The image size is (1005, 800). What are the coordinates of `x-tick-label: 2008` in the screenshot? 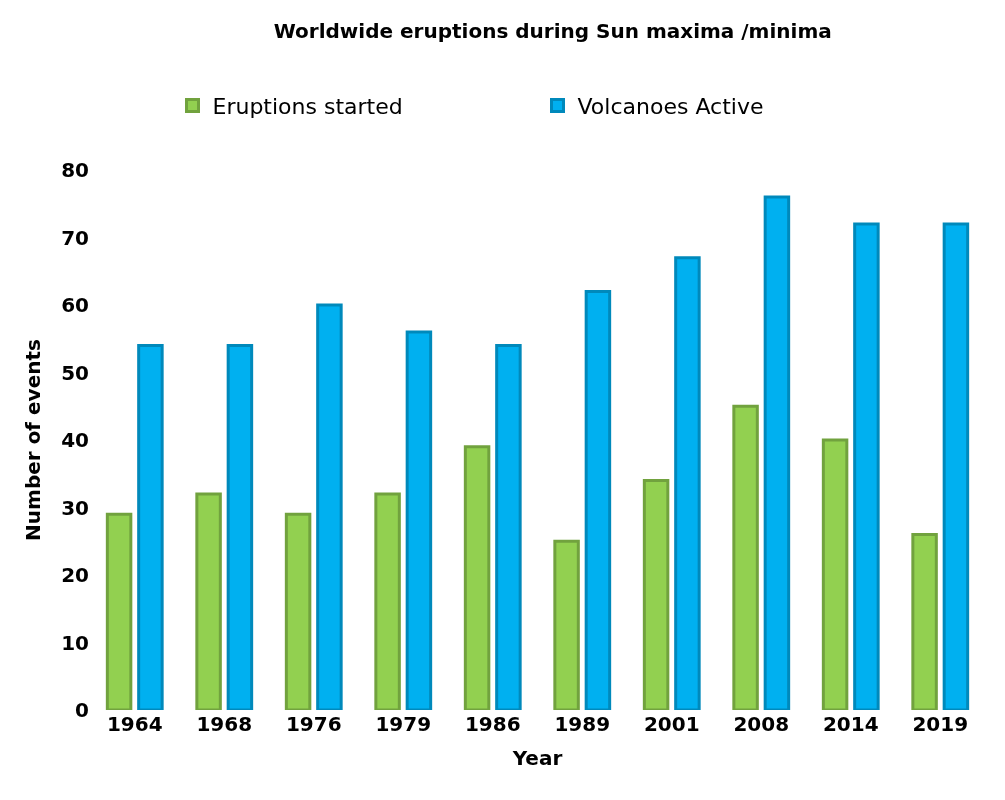 It's located at (761, 724).